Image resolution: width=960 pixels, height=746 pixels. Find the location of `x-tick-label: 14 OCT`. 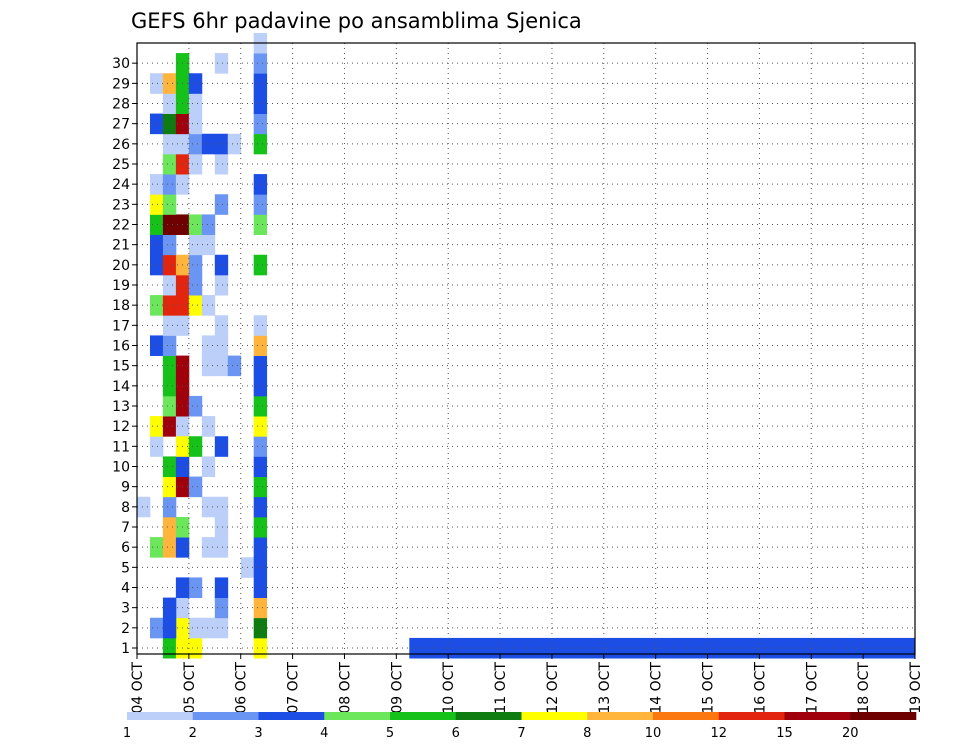

x-tick-label: 14 OCT is located at coordinates (657, 688).